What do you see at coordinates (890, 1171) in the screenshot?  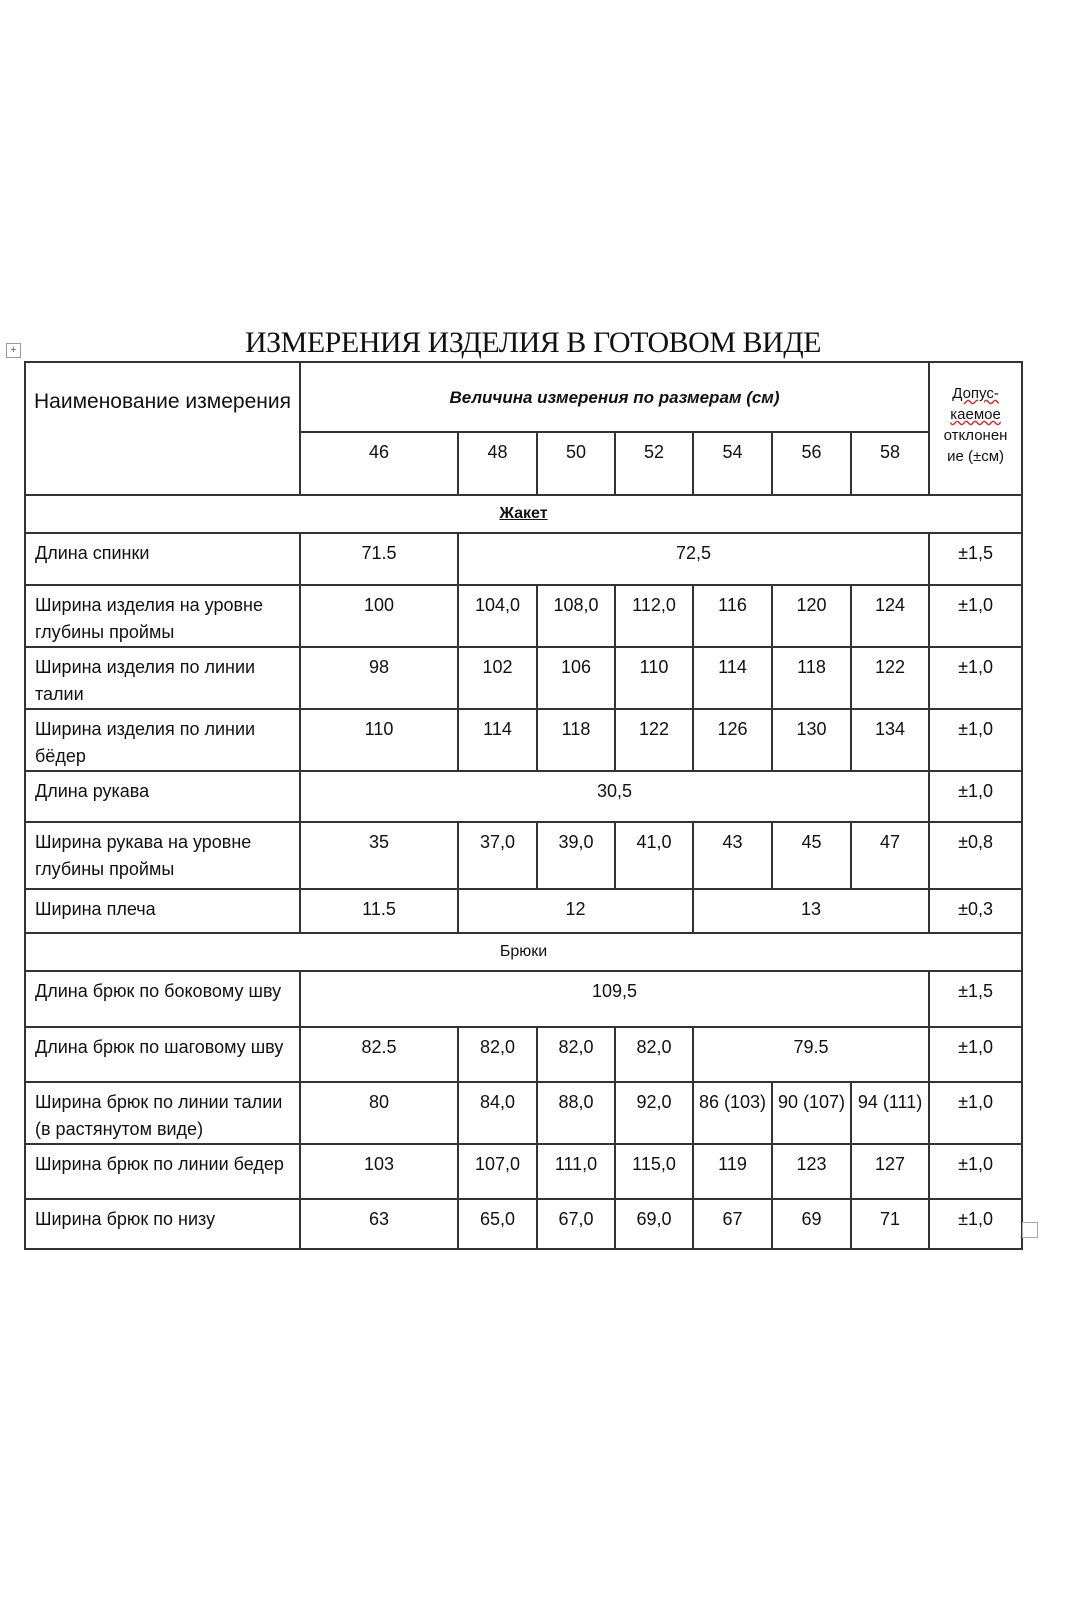 I see `measurement-value: 127` at bounding box center [890, 1171].